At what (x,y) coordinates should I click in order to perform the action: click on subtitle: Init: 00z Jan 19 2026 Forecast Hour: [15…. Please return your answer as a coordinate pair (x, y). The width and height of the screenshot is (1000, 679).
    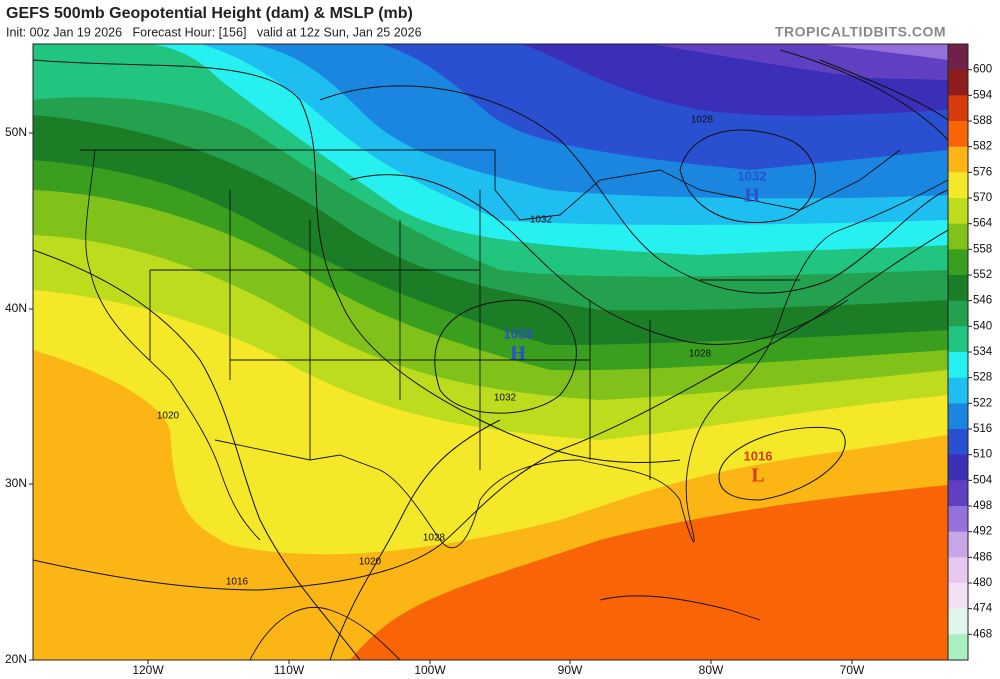
    Looking at the image, I should click on (214, 32).